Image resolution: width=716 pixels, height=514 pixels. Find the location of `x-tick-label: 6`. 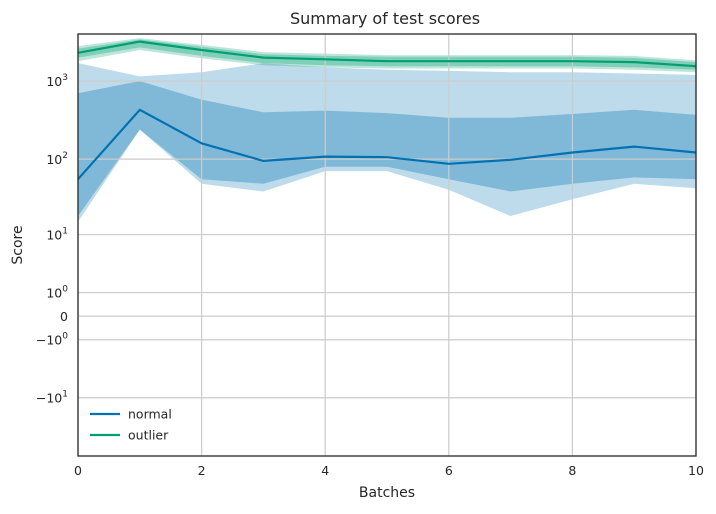

x-tick-label: 6 is located at coordinates (449, 470).